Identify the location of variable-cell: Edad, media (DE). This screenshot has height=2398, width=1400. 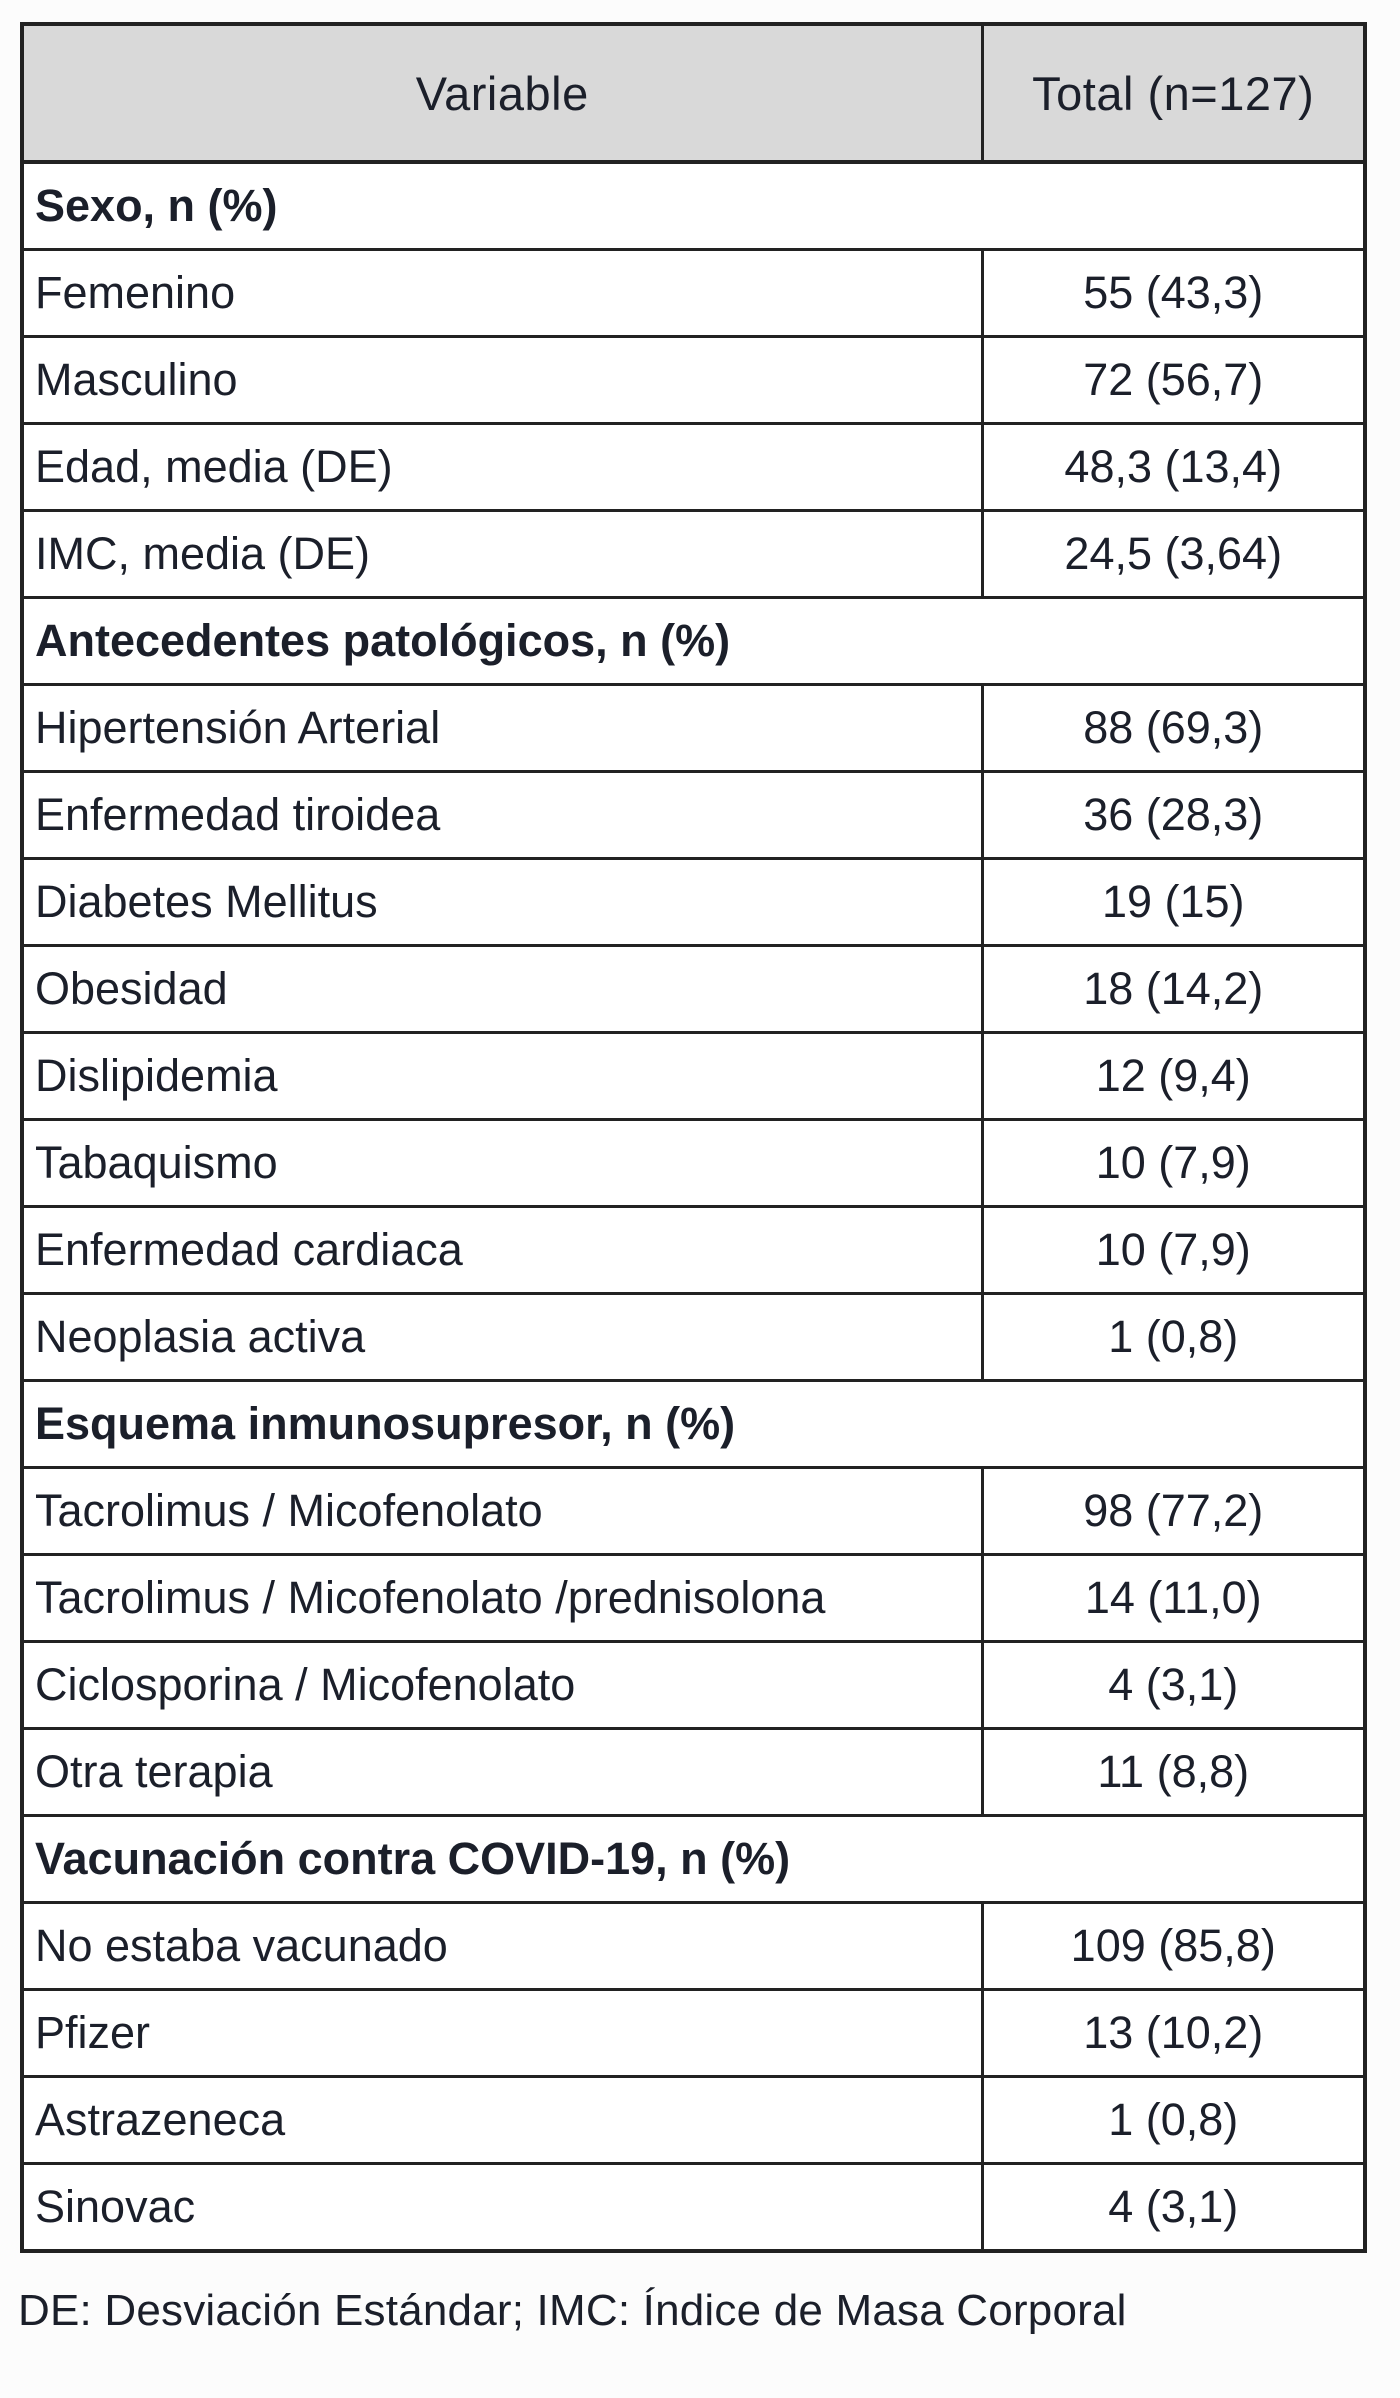
(502, 467).